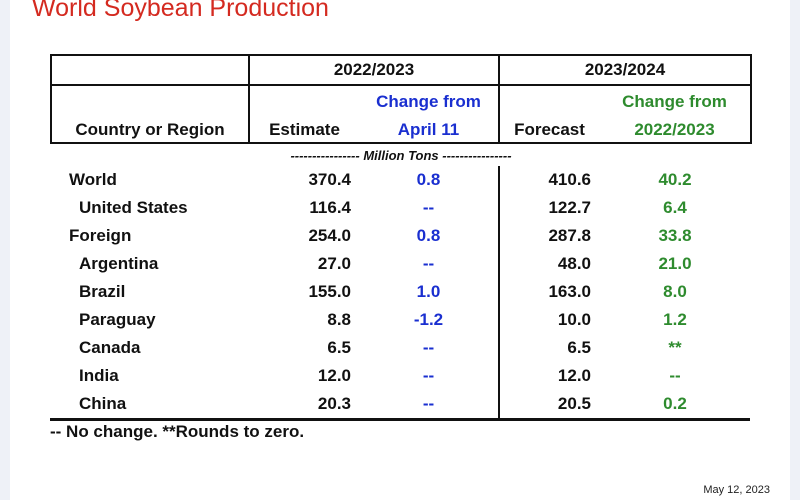 This screenshot has height=500, width=800. I want to click on table-row: Foreign 254.0 0.8 287.8 33.8, so click(401, 236).